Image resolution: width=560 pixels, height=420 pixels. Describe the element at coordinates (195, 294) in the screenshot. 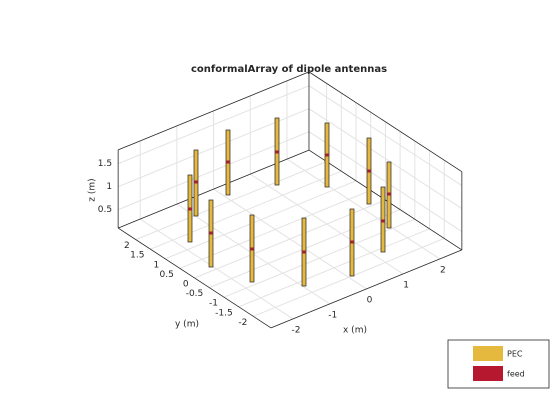

I see `y-tick-label: -0.5` at that location.